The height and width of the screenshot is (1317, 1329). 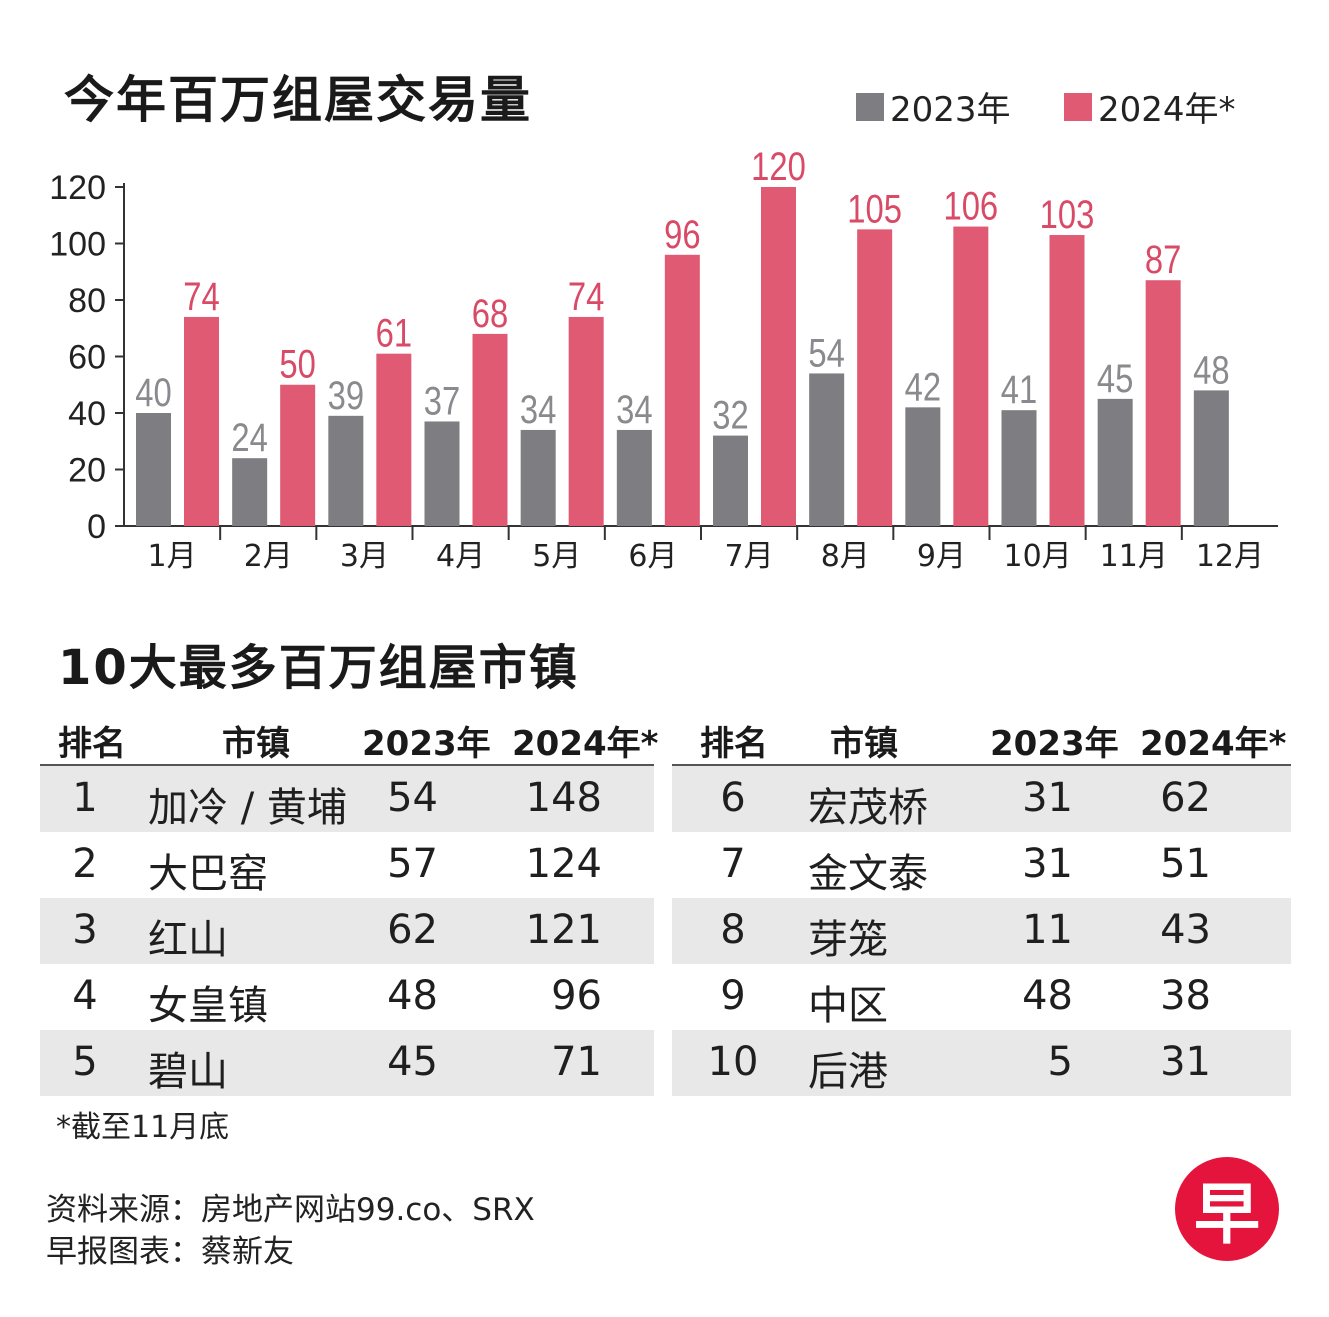 What do you see at coordinates (77, 188) in the screenshot?
I see `y-tick-label: 120` at bounding box center [77, 188].